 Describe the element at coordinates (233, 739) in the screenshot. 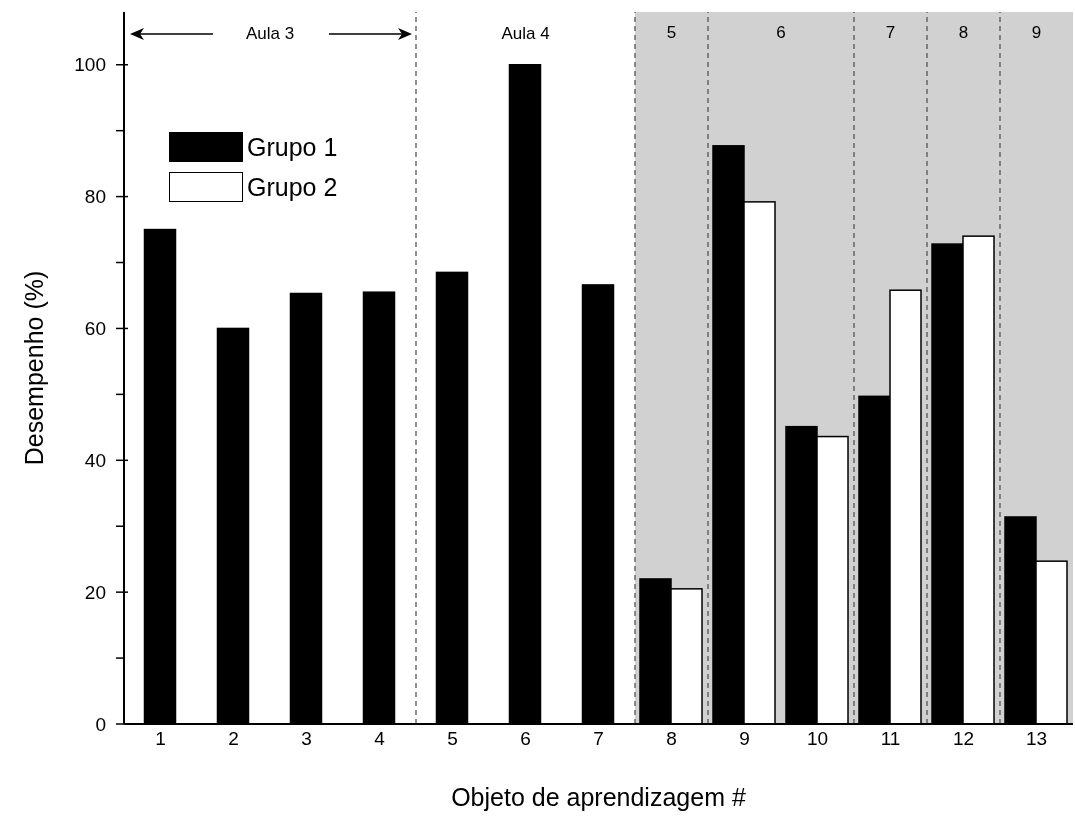

I see `x-tick-label: 2` at that location.